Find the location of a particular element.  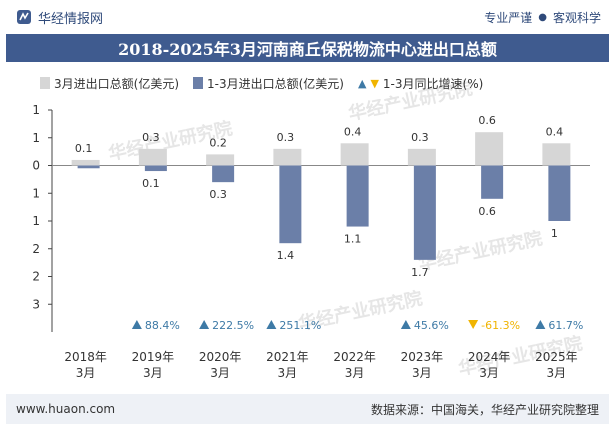

chart-title: 2018-2025年3月河南商丘保税物流中心进出口总额 is located at coordinates (307, 48).